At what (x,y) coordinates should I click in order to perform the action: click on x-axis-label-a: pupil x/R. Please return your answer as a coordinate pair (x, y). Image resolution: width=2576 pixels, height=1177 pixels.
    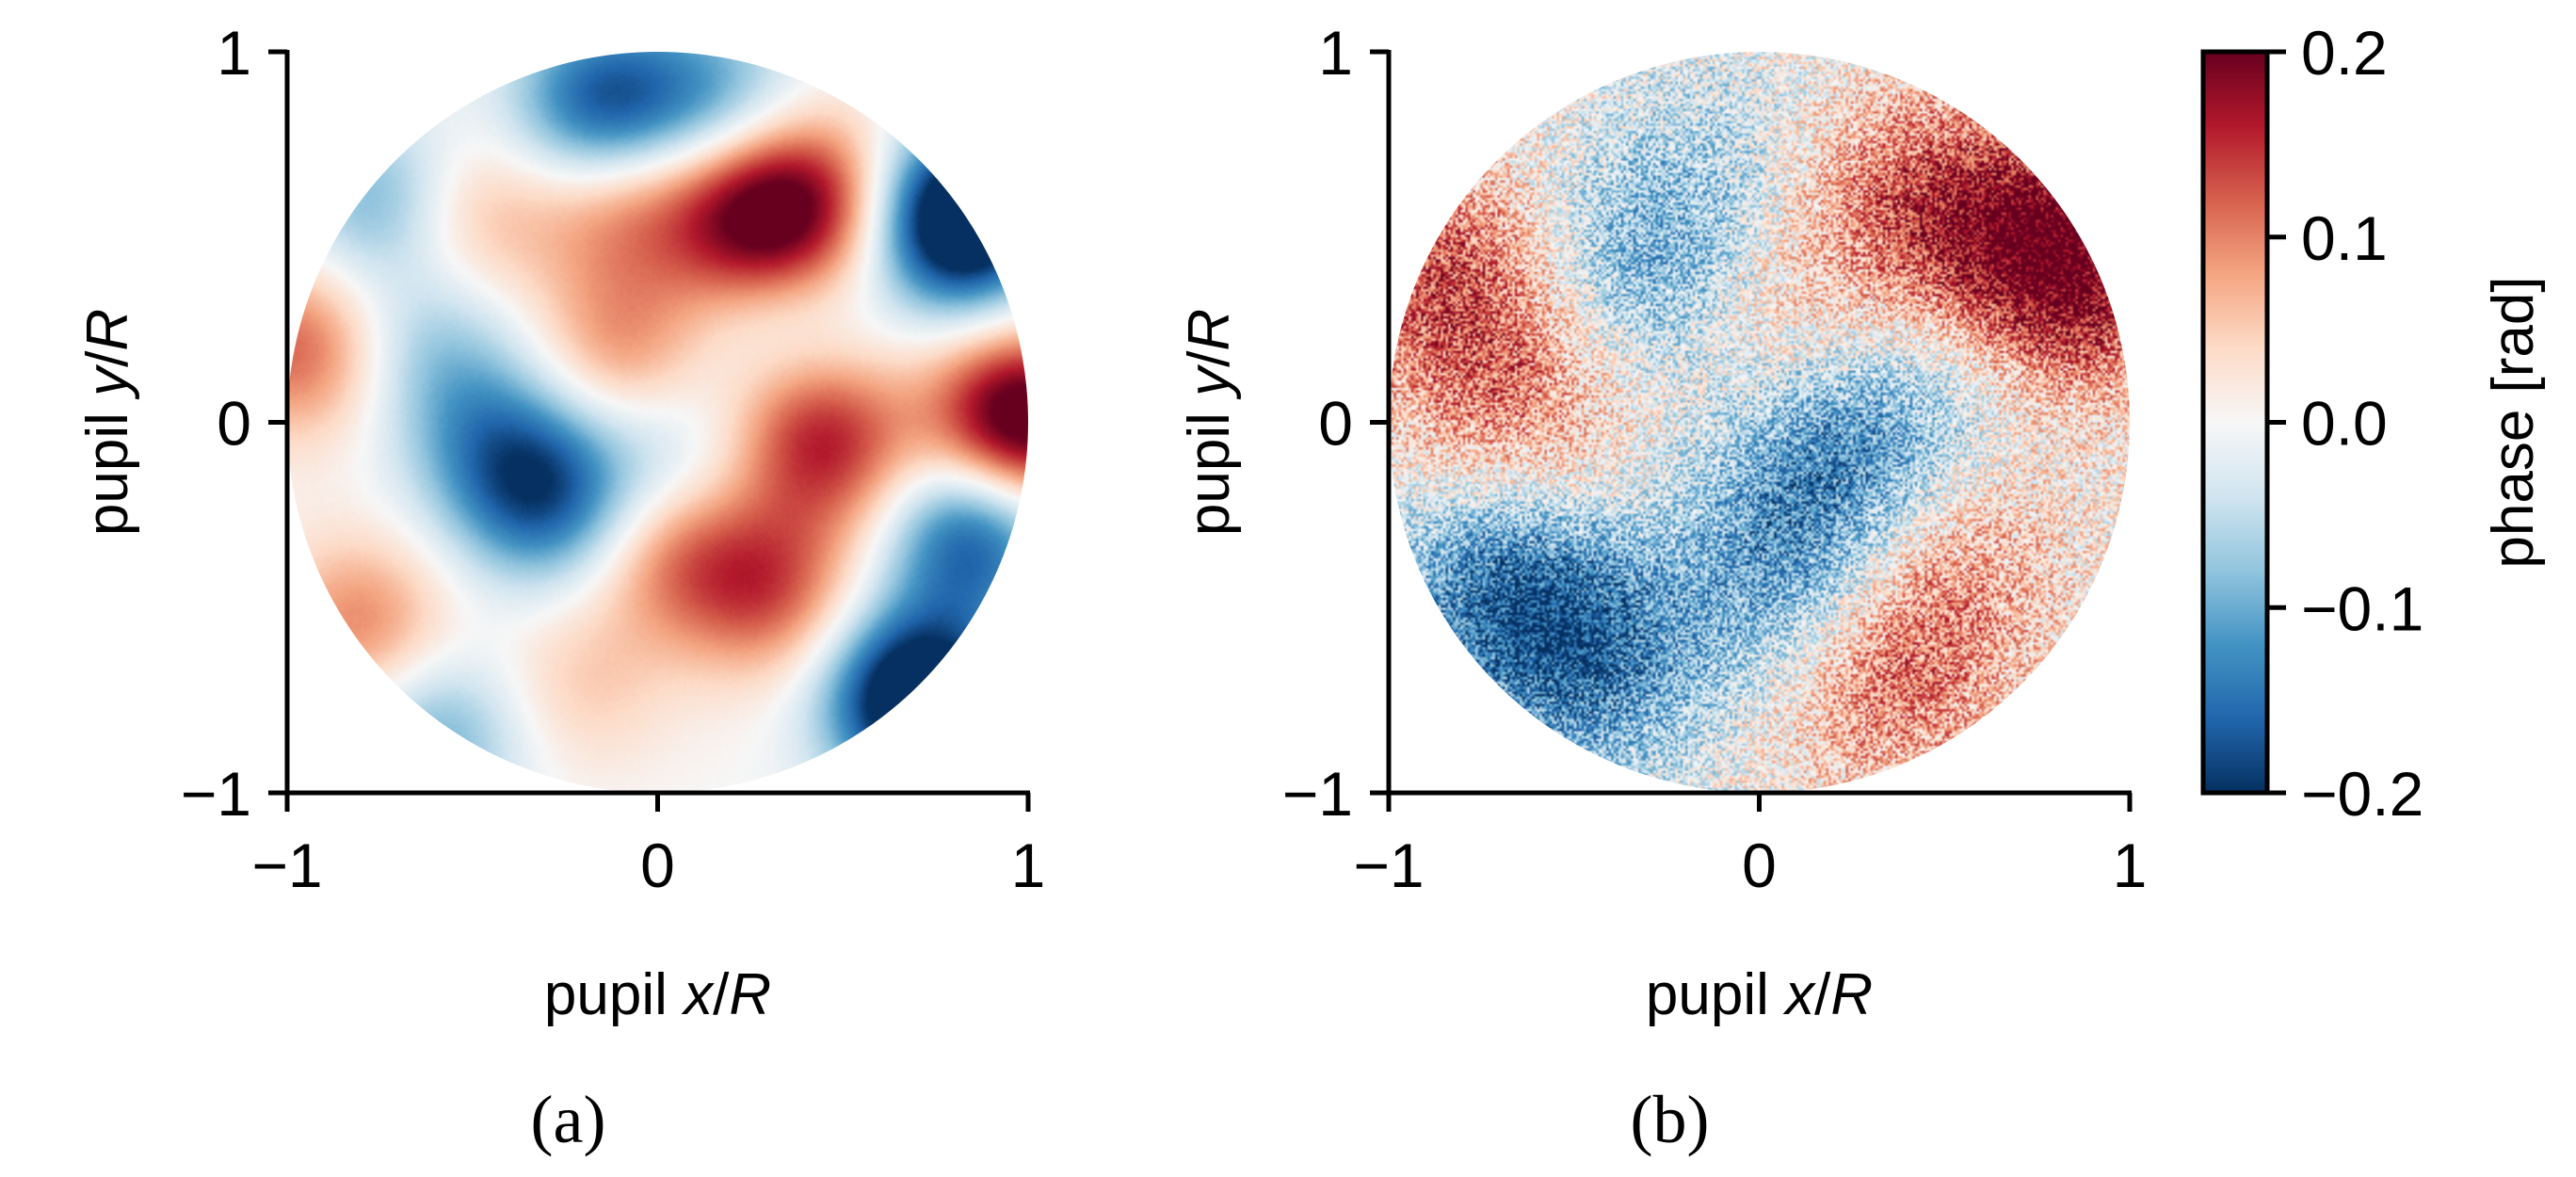
    Looking at the image, I should click on (657, 994).